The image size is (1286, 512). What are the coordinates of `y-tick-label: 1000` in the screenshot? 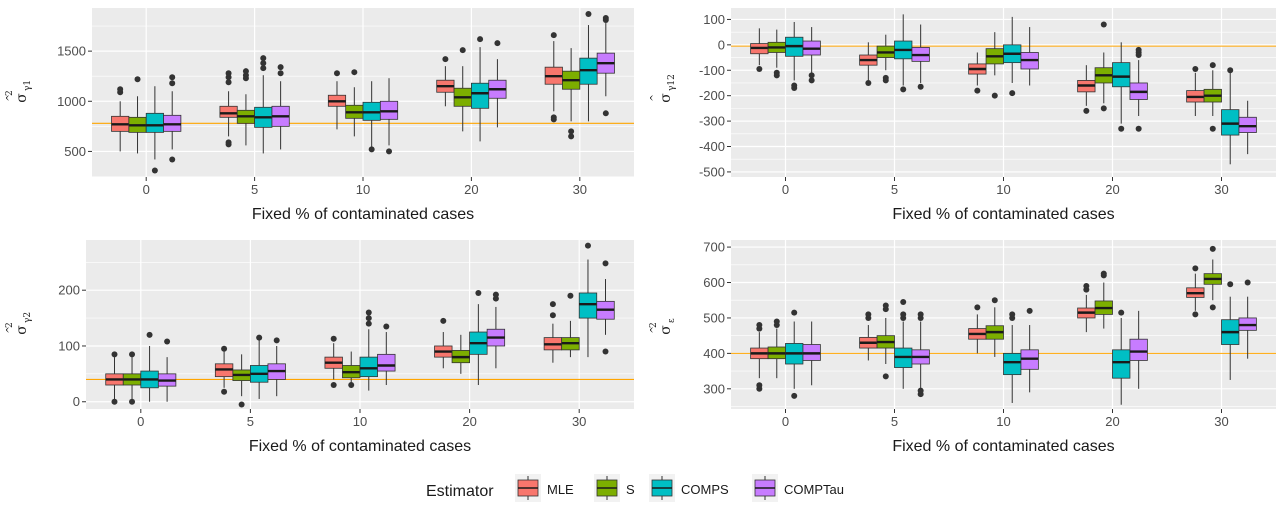 It's located at (71, 101).